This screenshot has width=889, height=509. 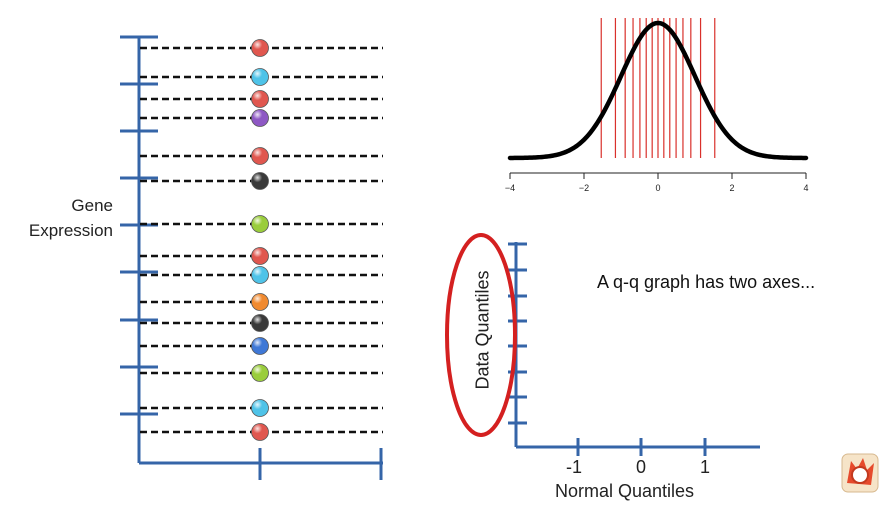 What do you see at coordinates (56, 218) in the screenshot?
I see `gene-expression-label: Gene Expression` at bounding box center [56, 218].